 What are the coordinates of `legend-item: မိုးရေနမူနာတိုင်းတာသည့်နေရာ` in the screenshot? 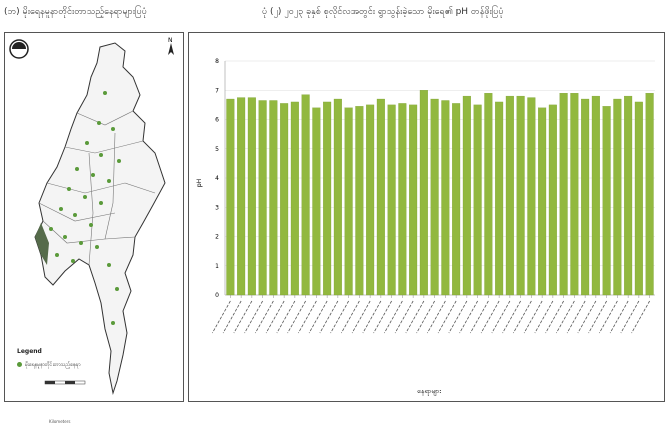 It's located at (49, 365).